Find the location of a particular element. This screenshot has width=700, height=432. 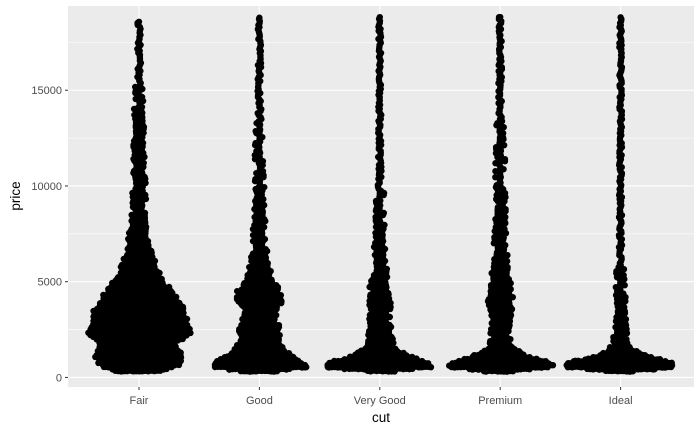

x-axis-title: cut is located at coordinates (381, 417).